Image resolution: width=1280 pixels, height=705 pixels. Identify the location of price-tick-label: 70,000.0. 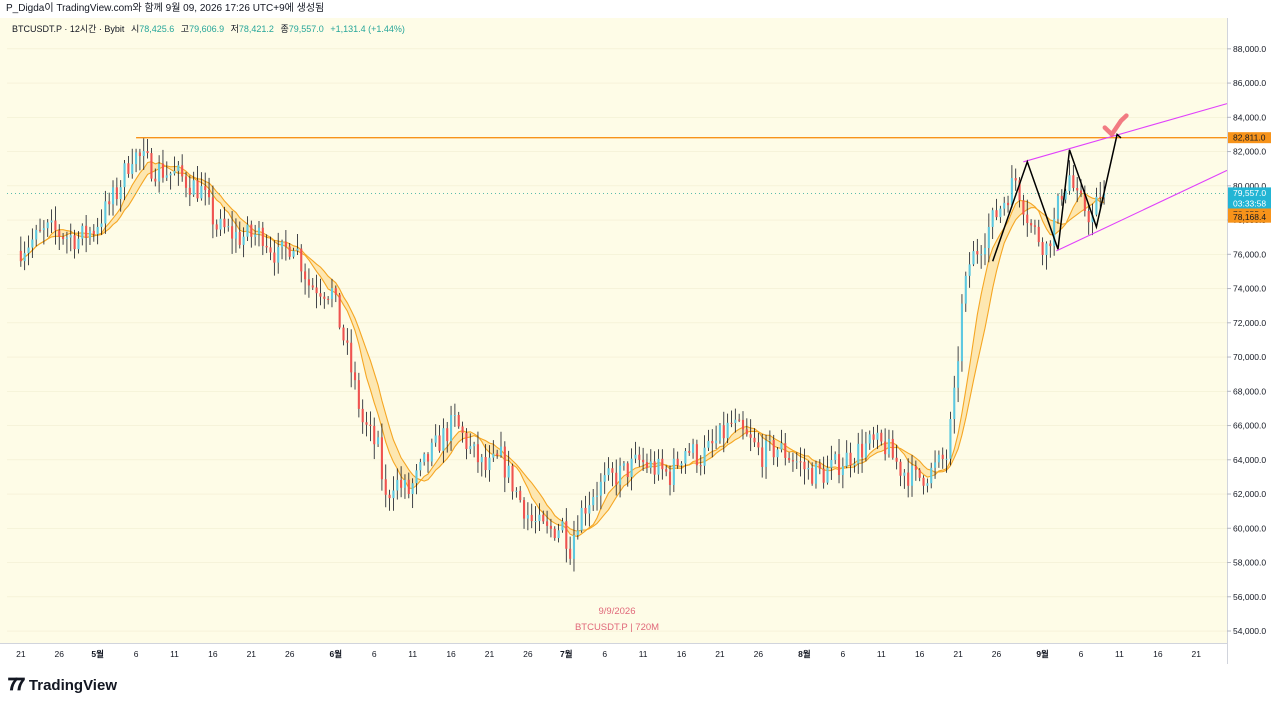
(1249, 357).